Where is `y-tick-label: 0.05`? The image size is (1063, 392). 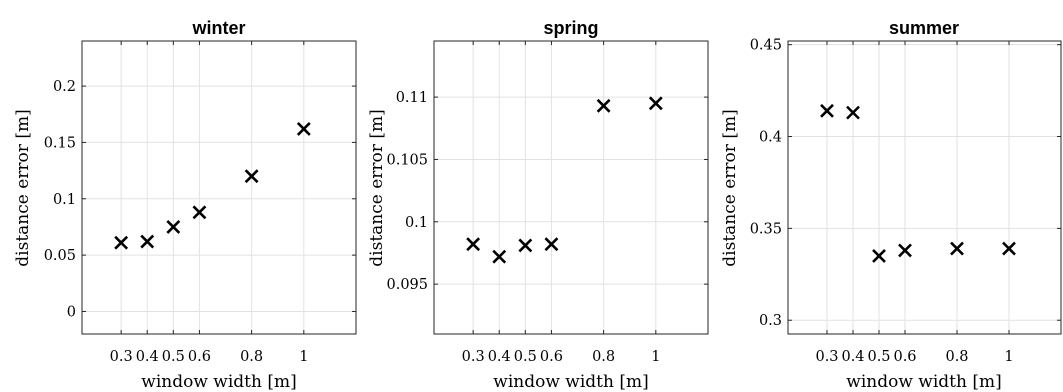
y-tick-label: 0.05 is located at coordinates (60, 256).